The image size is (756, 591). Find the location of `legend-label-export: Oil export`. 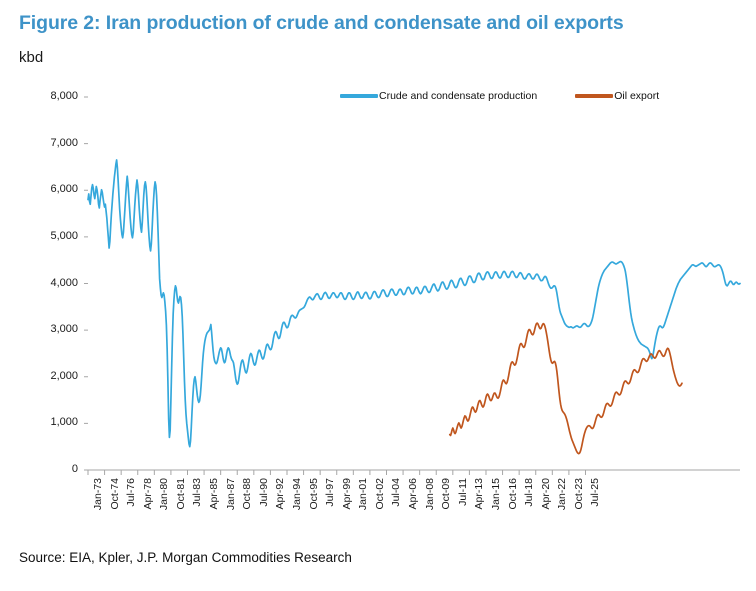

legend-label-export: Oil export is located at coordinates (637, 96).